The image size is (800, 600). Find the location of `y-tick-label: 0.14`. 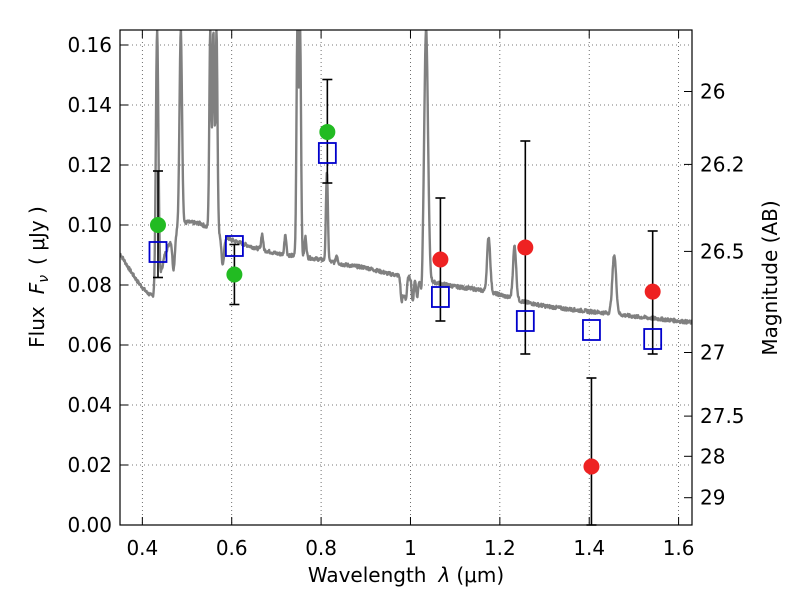

y-tick-label: 0.14 is located at coordinates (89, 105).